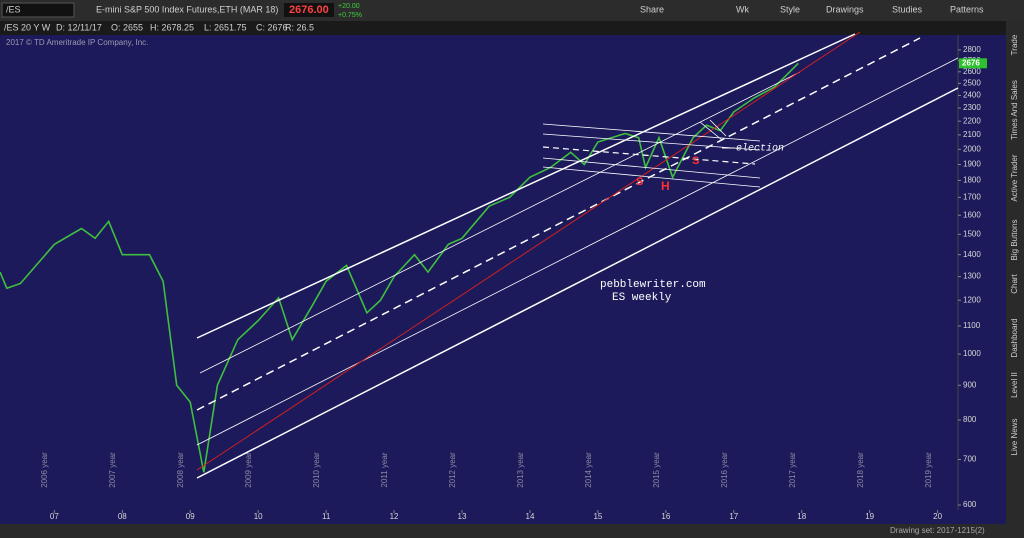 The height and width of the screenshot is (538, 1024). What do you see at coordinates (972, 107) in the screenshot?
I see `y-tick-label: 2300` at bounding box center [972, 107].